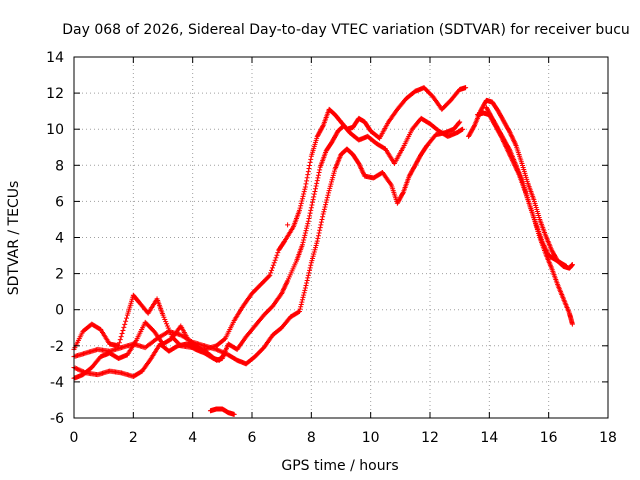 The height and width of the screenshot is (480, 640). Describe the element at coordinates (59, 275) in the screenshot. I see `y-tick-label: 2` at that location.